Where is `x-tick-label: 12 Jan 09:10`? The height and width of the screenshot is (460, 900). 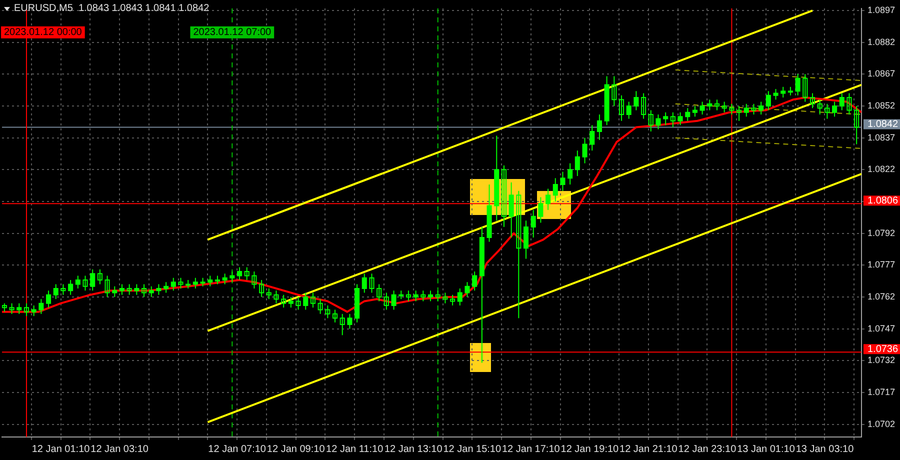
x-tick-label: 12 Jan 09:10 is located at coordinates (296, 449).